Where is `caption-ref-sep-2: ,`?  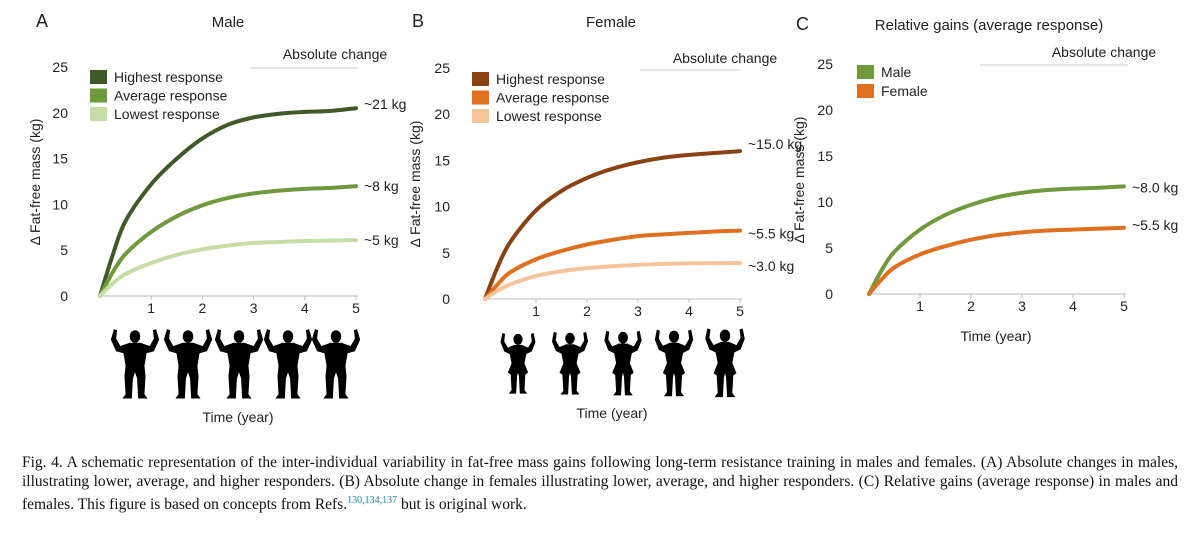 caption-ref-sep-2: , is located at coordinates (381, 500).